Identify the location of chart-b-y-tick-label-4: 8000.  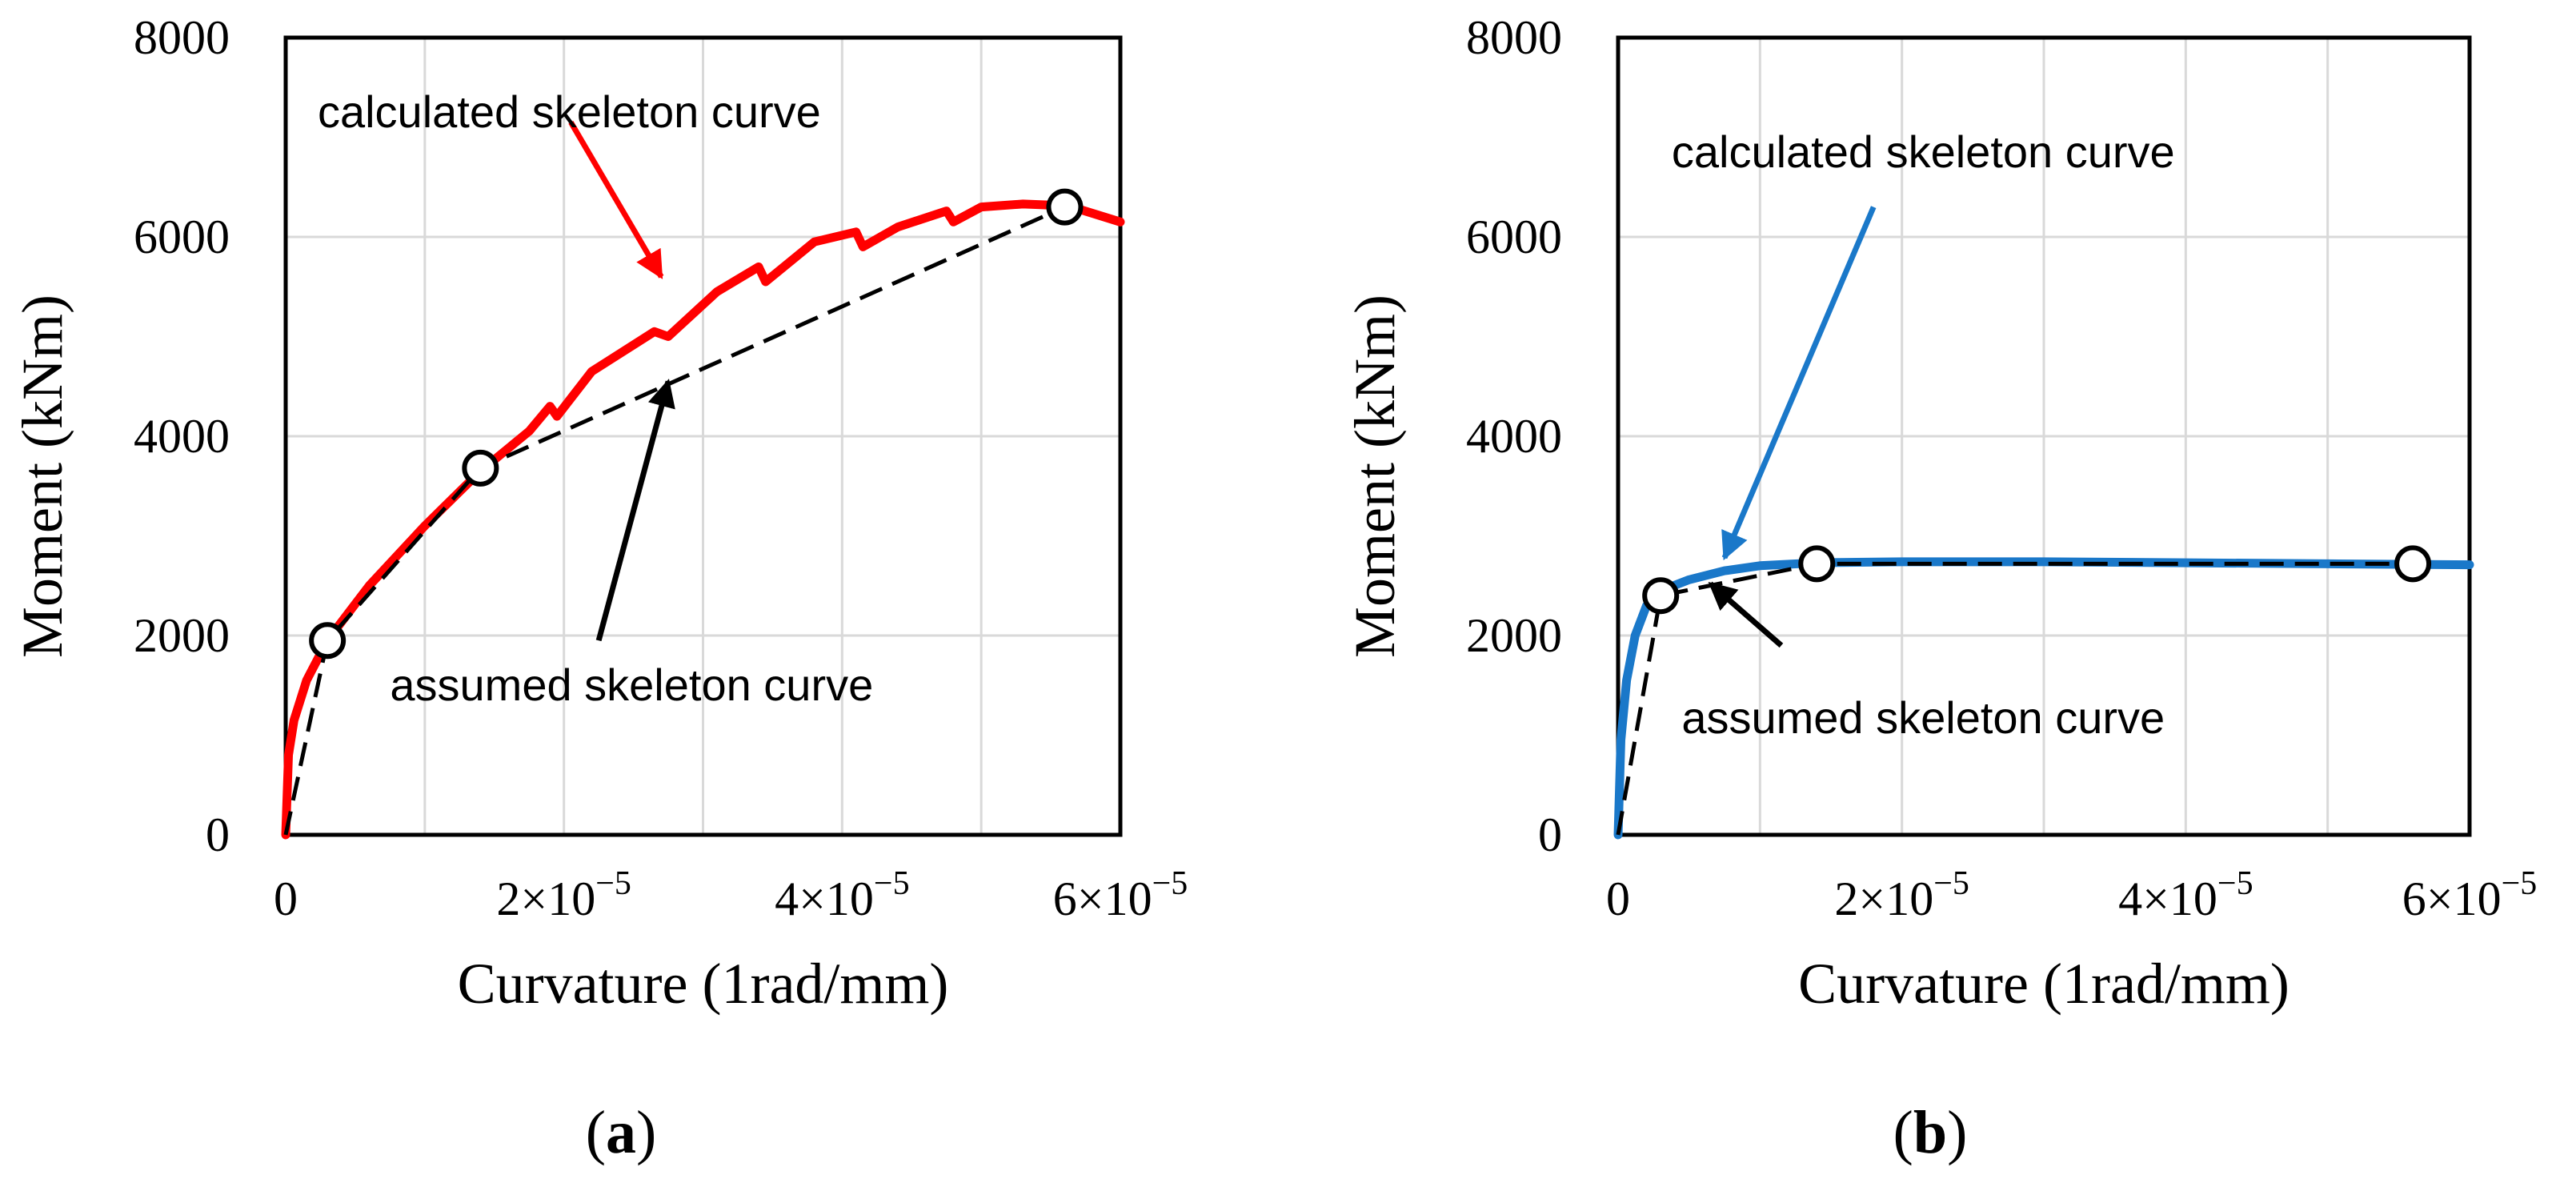
(1514, 37).